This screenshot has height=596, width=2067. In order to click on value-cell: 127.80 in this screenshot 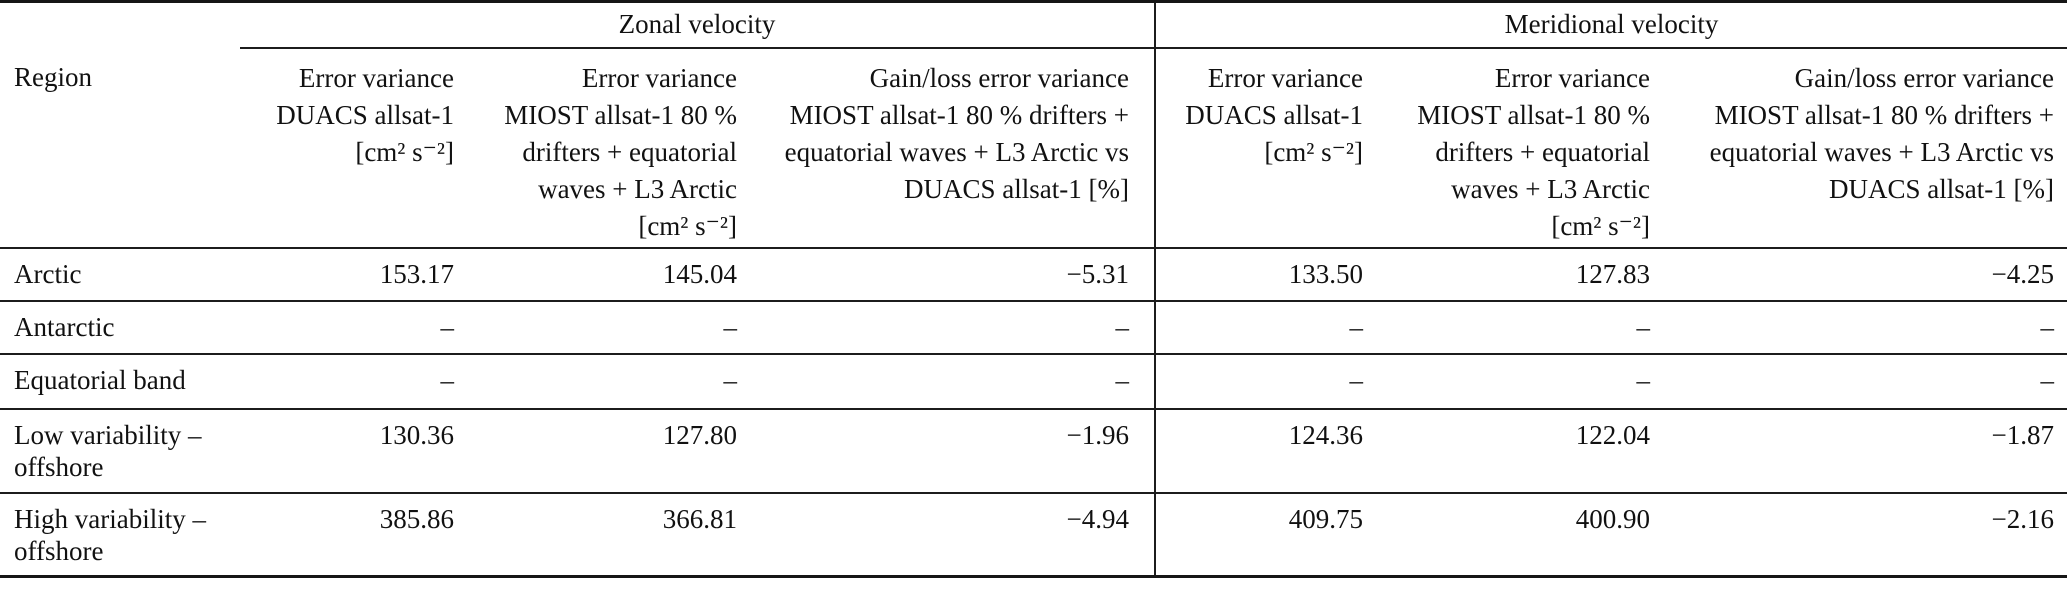, I will do `click(612, 451)`.